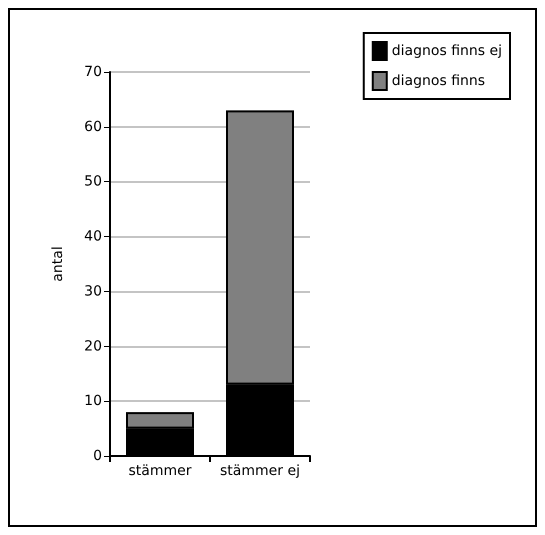 This screenshot has height=535, width=545. Describe the element at coordinates (260, 471) in the screenshot. I see `x-tick-label: stämmer ej` at that location.